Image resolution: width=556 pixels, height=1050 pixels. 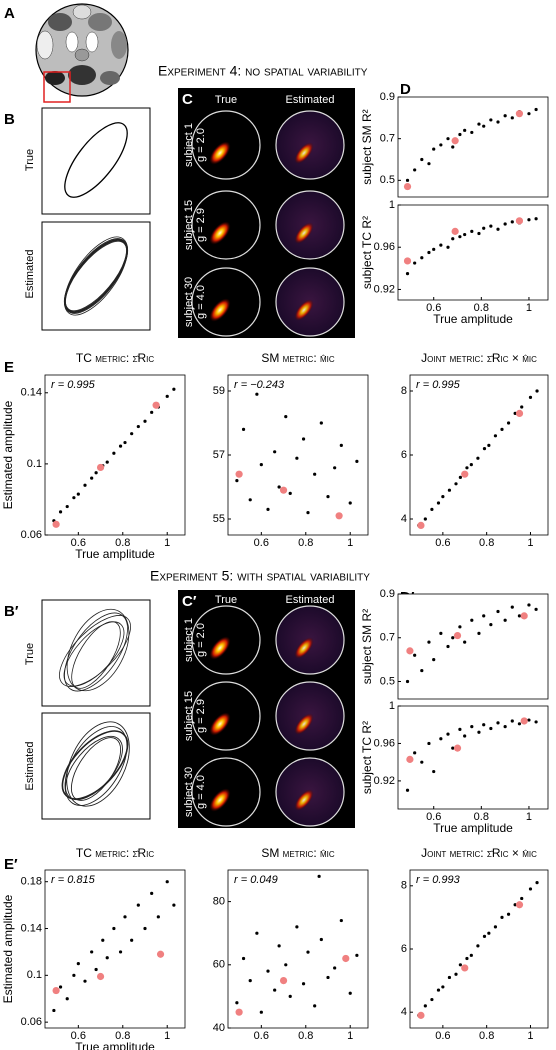 I want to click on annotation: r = 0.995, so click(x=438, y=385).